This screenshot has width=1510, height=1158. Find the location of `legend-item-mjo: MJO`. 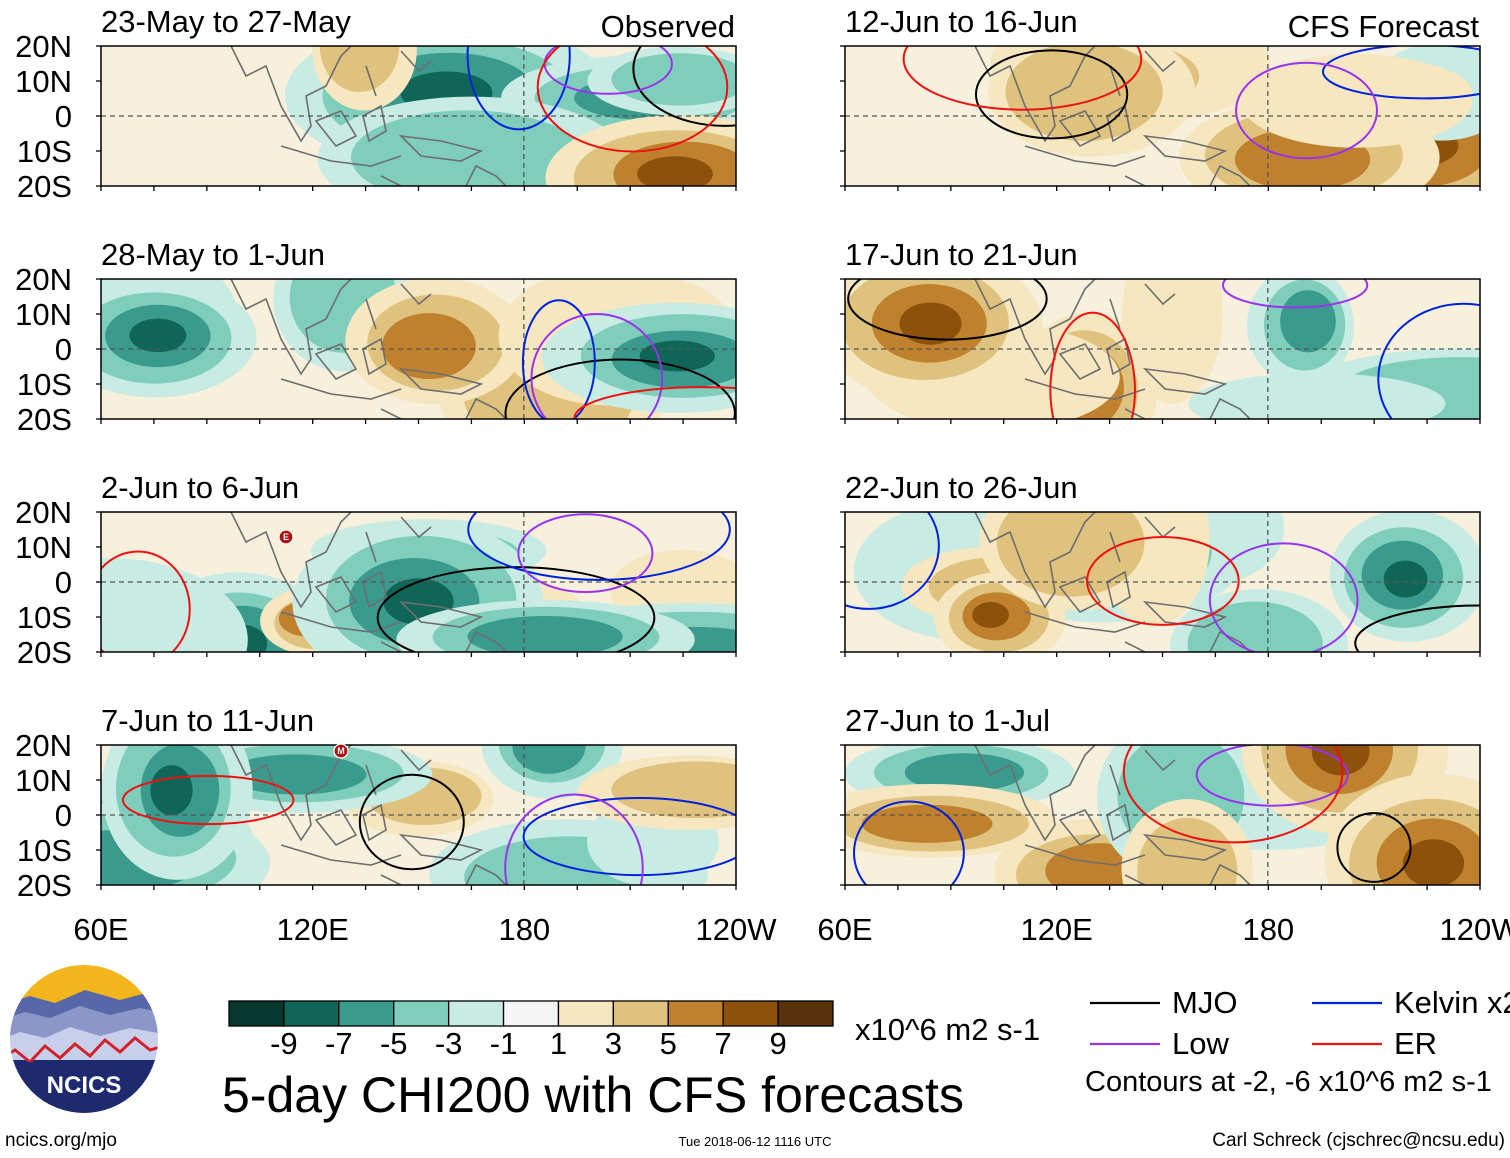

legend-item-mjo: MJO is located at coordinates (1163, 1002).